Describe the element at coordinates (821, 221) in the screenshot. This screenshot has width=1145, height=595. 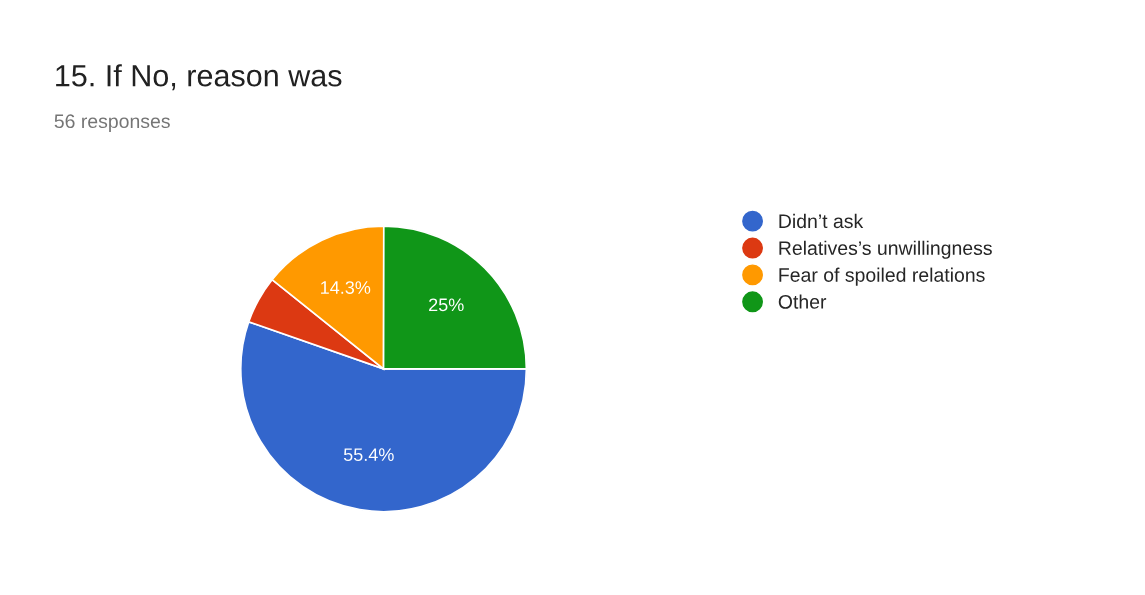
I see `legend-label: Didn’t ask` at that location.